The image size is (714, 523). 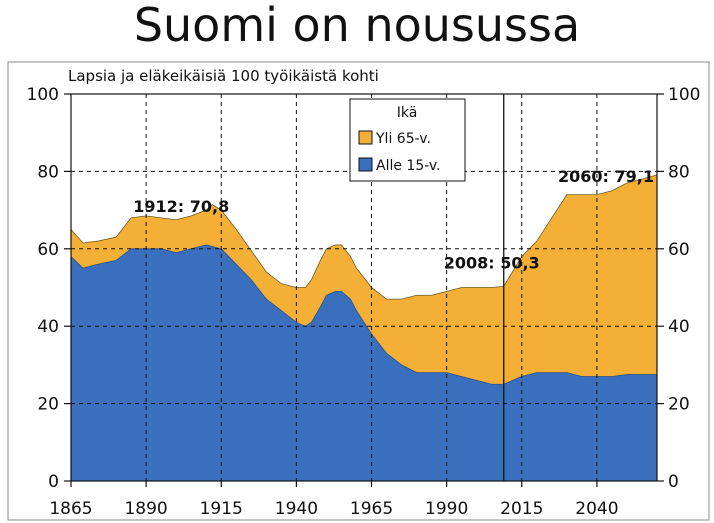 What do you see at coordinates (145, 509) in the screenshot?
I see `x-tick-label: 1890` at bounding box center [145, 509].